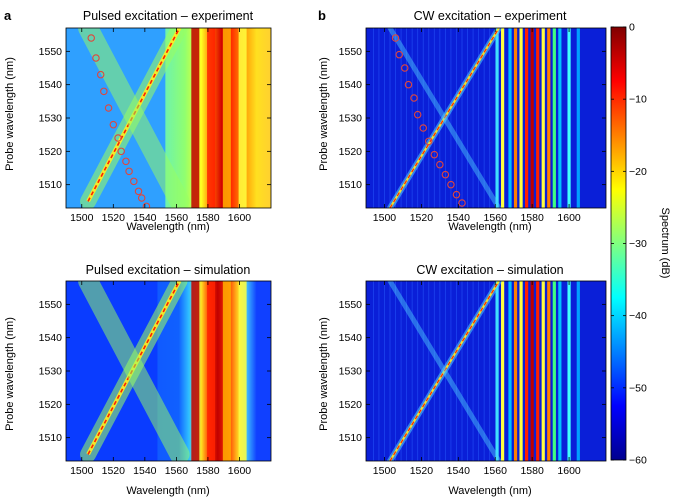 This screenshot has width=674, height=499. I want to click on colorbar-tick-label: −10, so click(638, 100).